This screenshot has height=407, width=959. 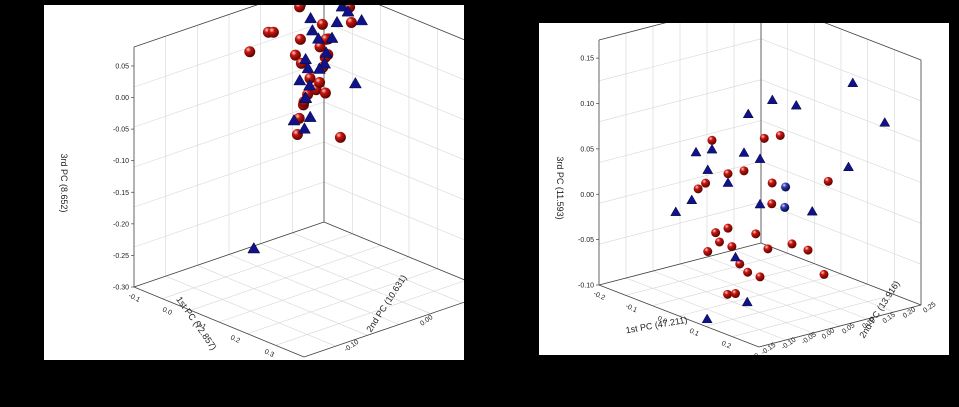 I want to click on z-tick-label: 0.00, so click(x=122, y=98).